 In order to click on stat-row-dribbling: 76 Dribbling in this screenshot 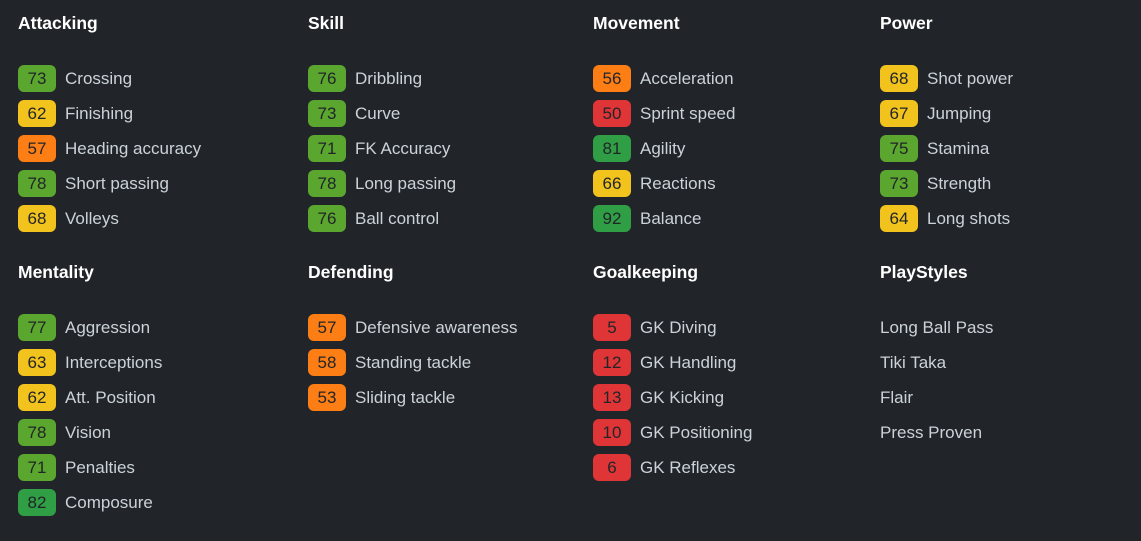, I will do `click(450, 78)`.